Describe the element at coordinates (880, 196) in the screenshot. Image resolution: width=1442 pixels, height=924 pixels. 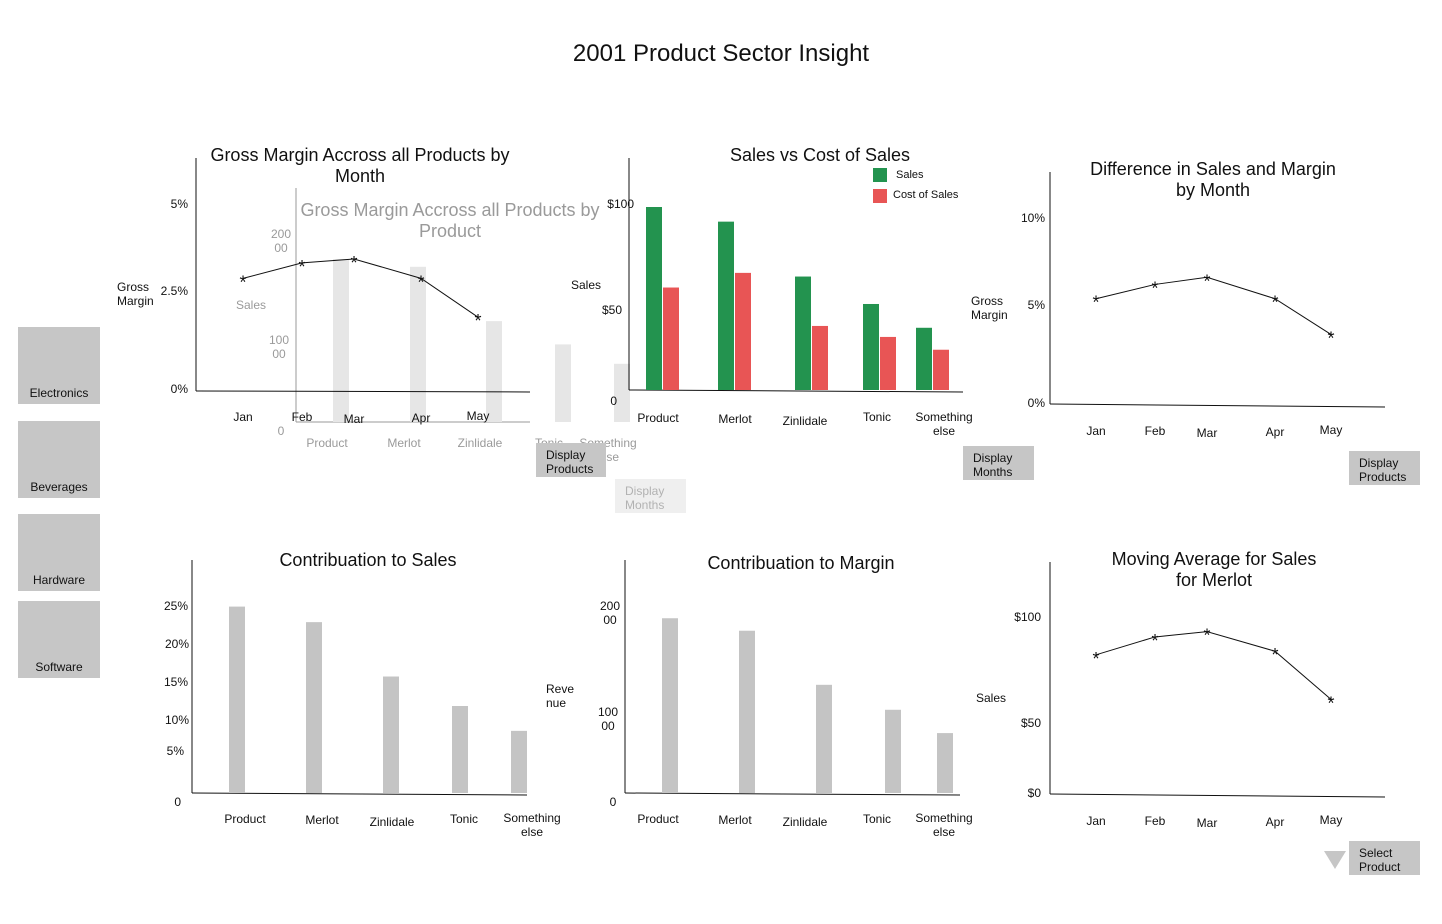
I see `legend-swatch-cost` at that location.